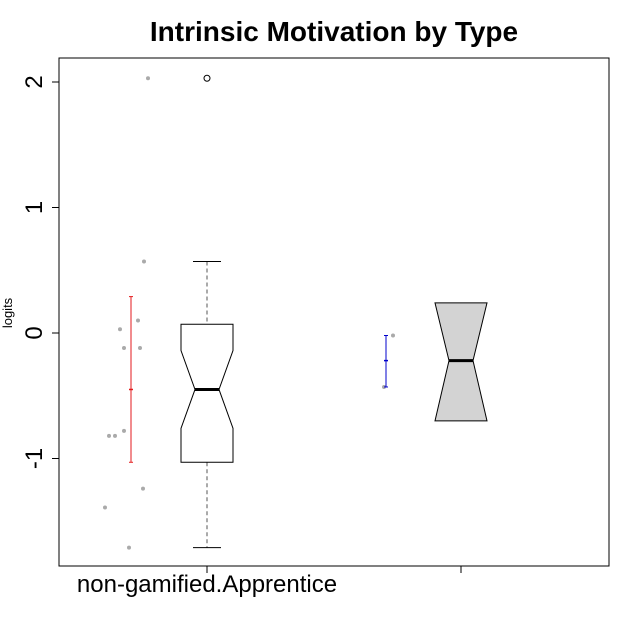 This screenshot has width=640, height=640. Describe the element at coordinates (334, 31) in the screenshot. I see `chart-title: Intrinsic Motivation by Type` at that location.